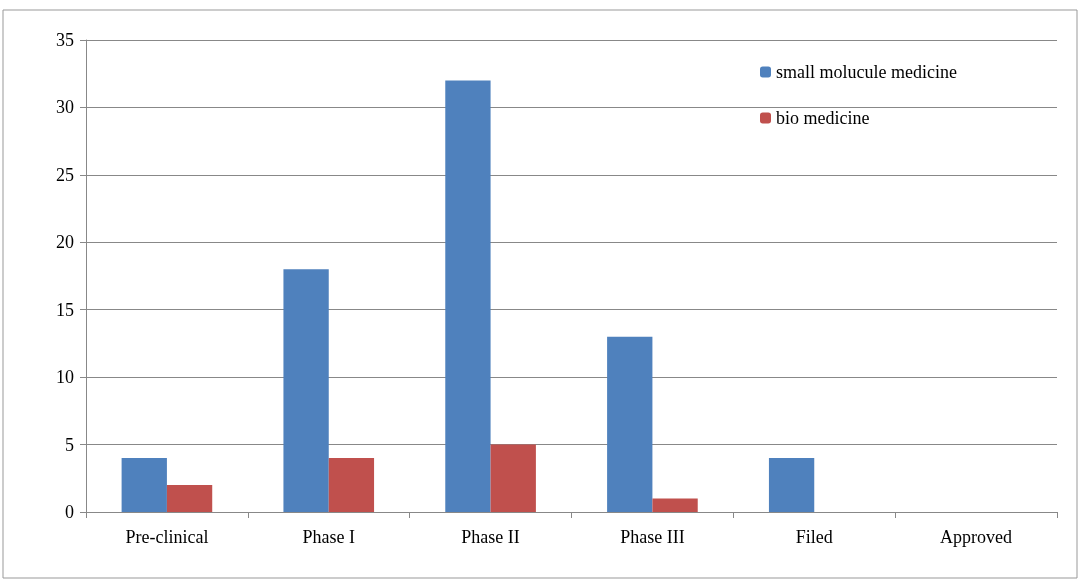 Image resolution: width=1079 pixels, height=580 pixels. What do you see at coordinates (328, 537) in the screenshot?
I see `x-tick-label: Phase I` at bounding box center [328, 537].